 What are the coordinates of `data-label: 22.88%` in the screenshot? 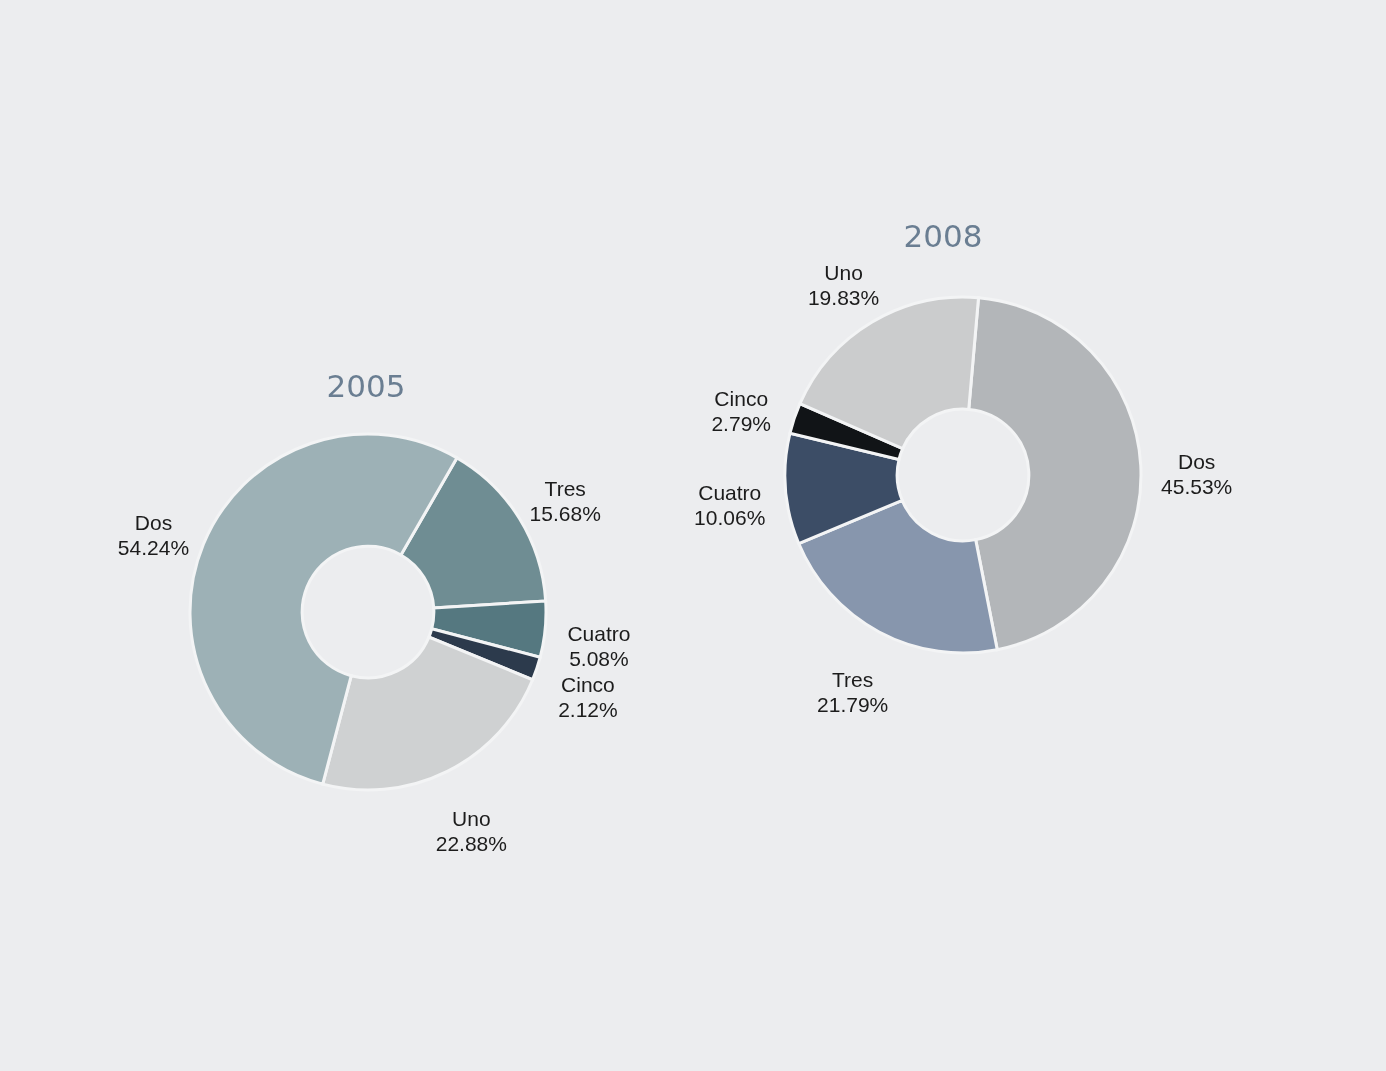 It's located at (471, 843).